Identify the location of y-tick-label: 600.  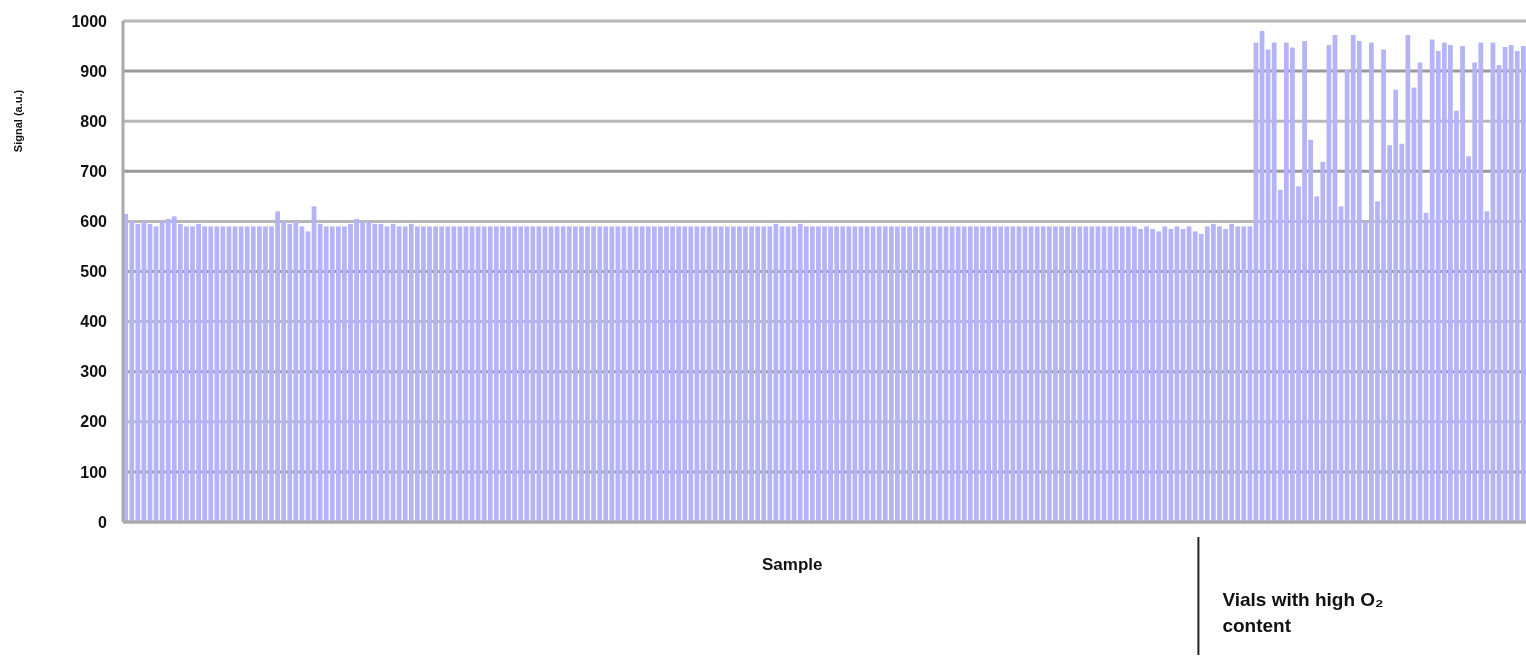
(94, 221).